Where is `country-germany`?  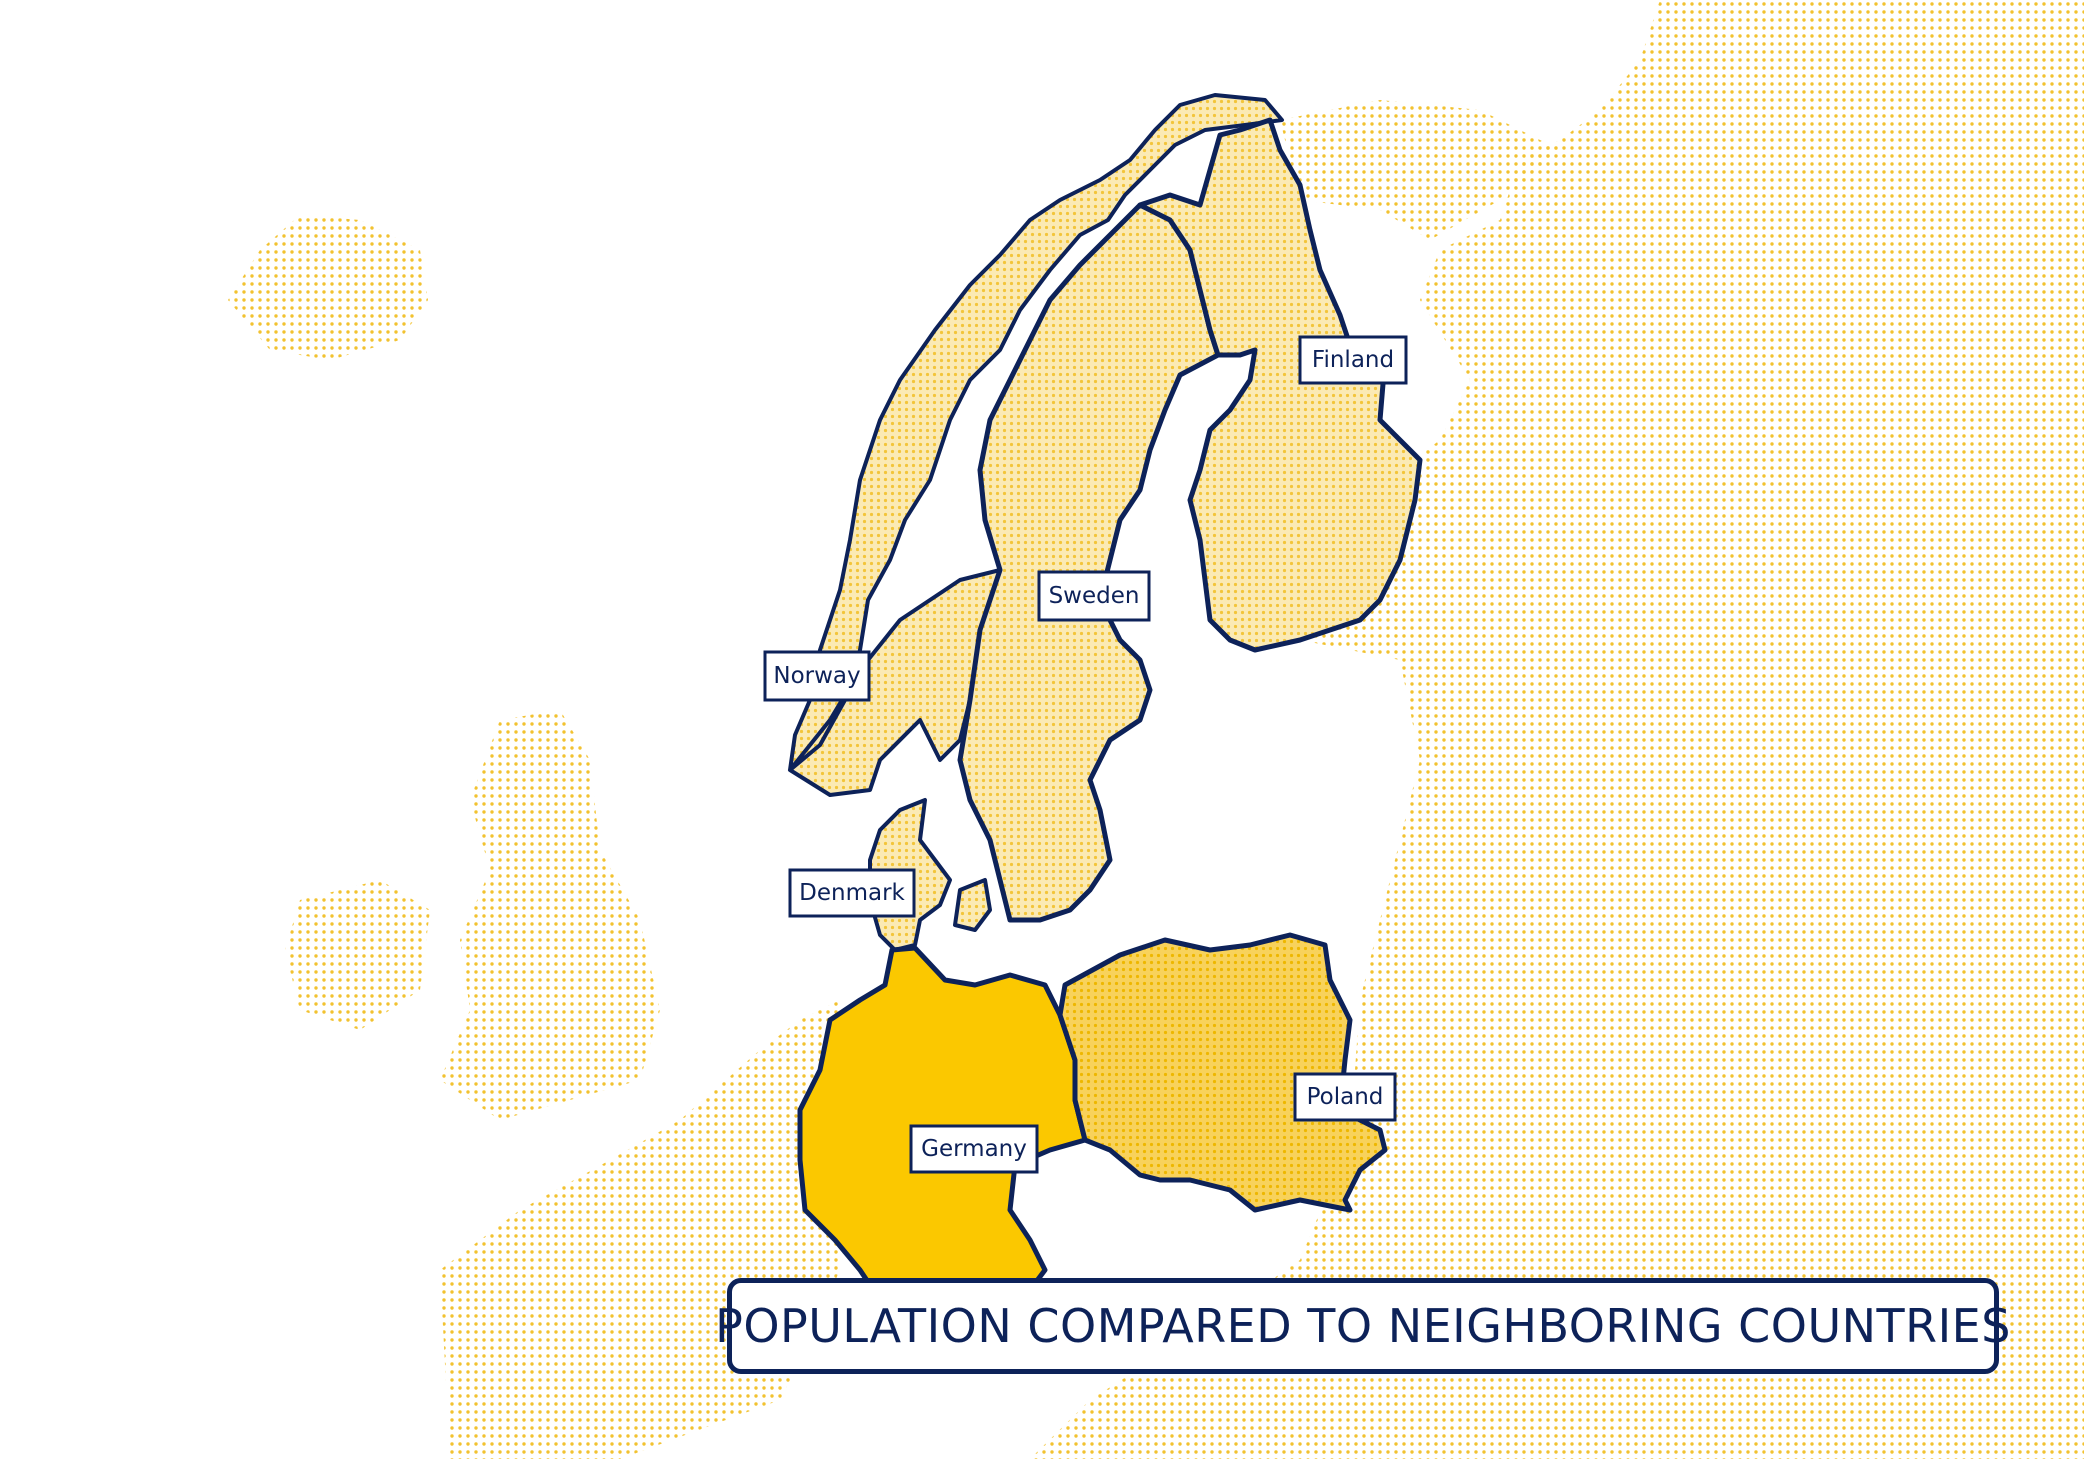 country-germany is located at coordinates (942, 1124).